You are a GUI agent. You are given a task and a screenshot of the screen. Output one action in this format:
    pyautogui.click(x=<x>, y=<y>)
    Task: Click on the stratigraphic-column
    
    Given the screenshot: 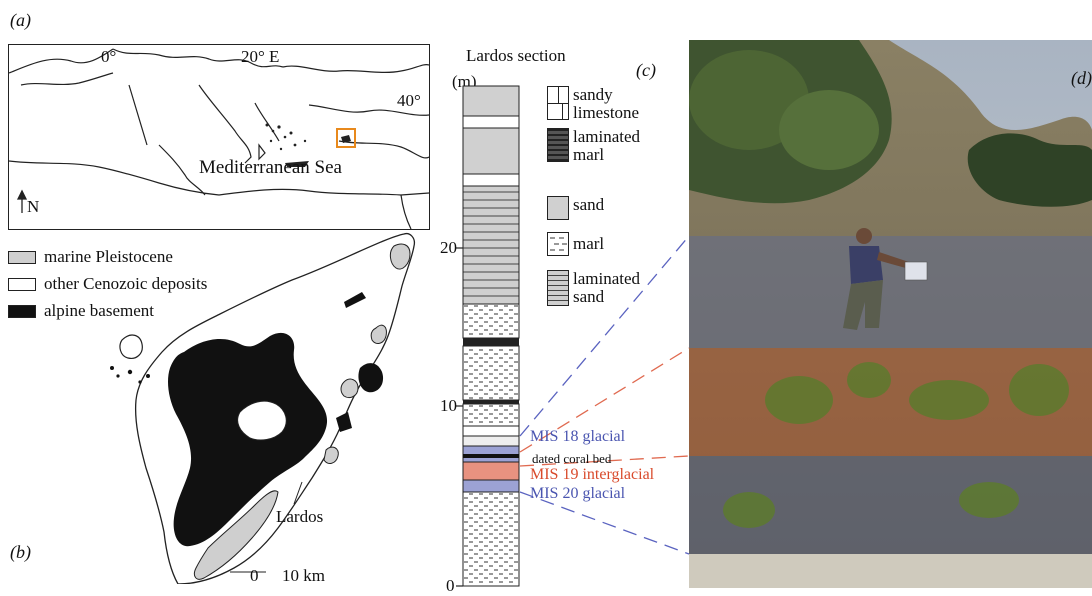 What is the action you would take?
    pyautogui.click(x=488, y=336)
    